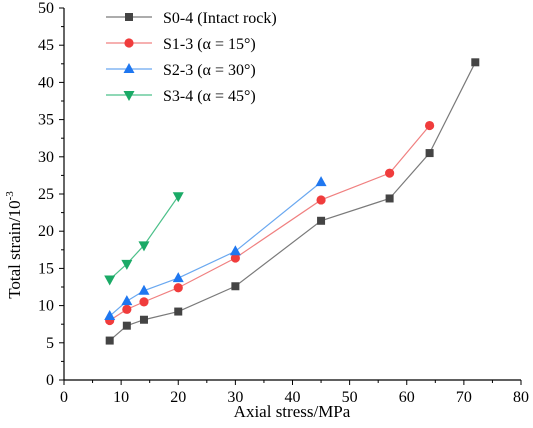  Describe the element at coordinates (178, 397) in the screenshot. I see `x-tick-label: 20` at that location.